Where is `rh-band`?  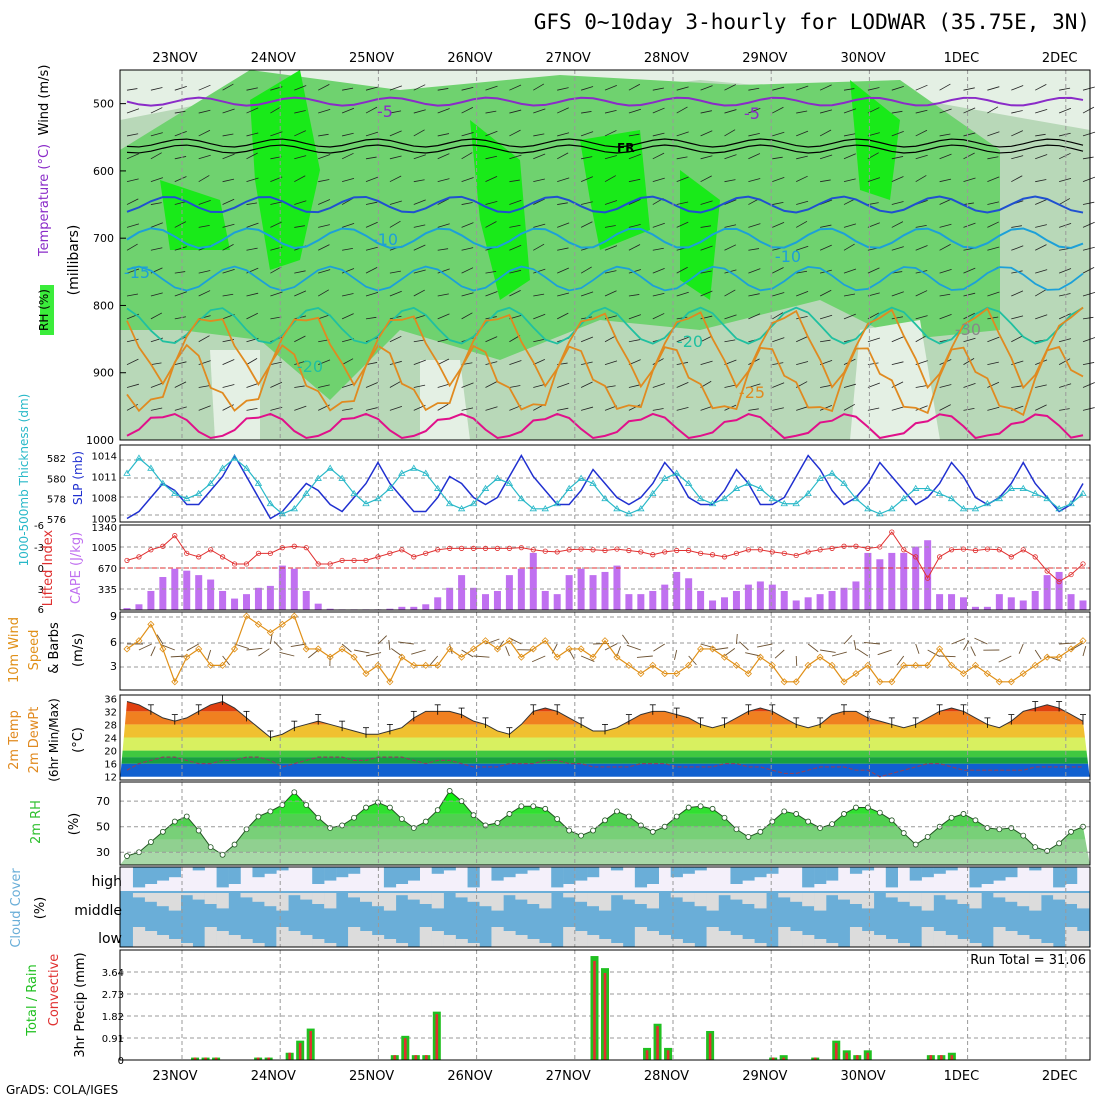 rh-band is located at coordinates (605, 846).